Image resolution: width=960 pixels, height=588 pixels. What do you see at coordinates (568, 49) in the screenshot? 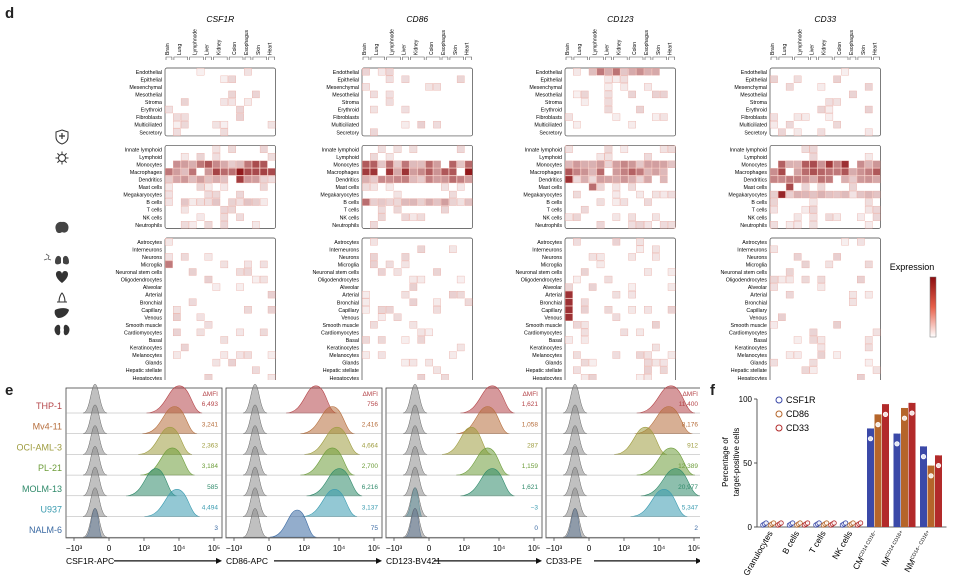
I see `tissue-label: Brain` at bounding box center [568, 49].